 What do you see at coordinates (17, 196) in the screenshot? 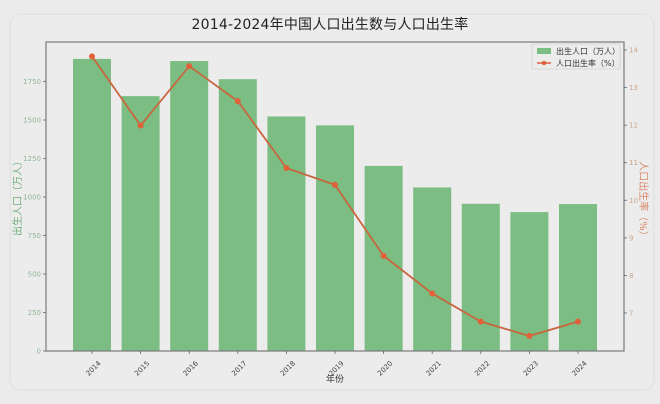
I see `left-y-axis-label: 出生人口（万人）` at bounding box center [17, 196].